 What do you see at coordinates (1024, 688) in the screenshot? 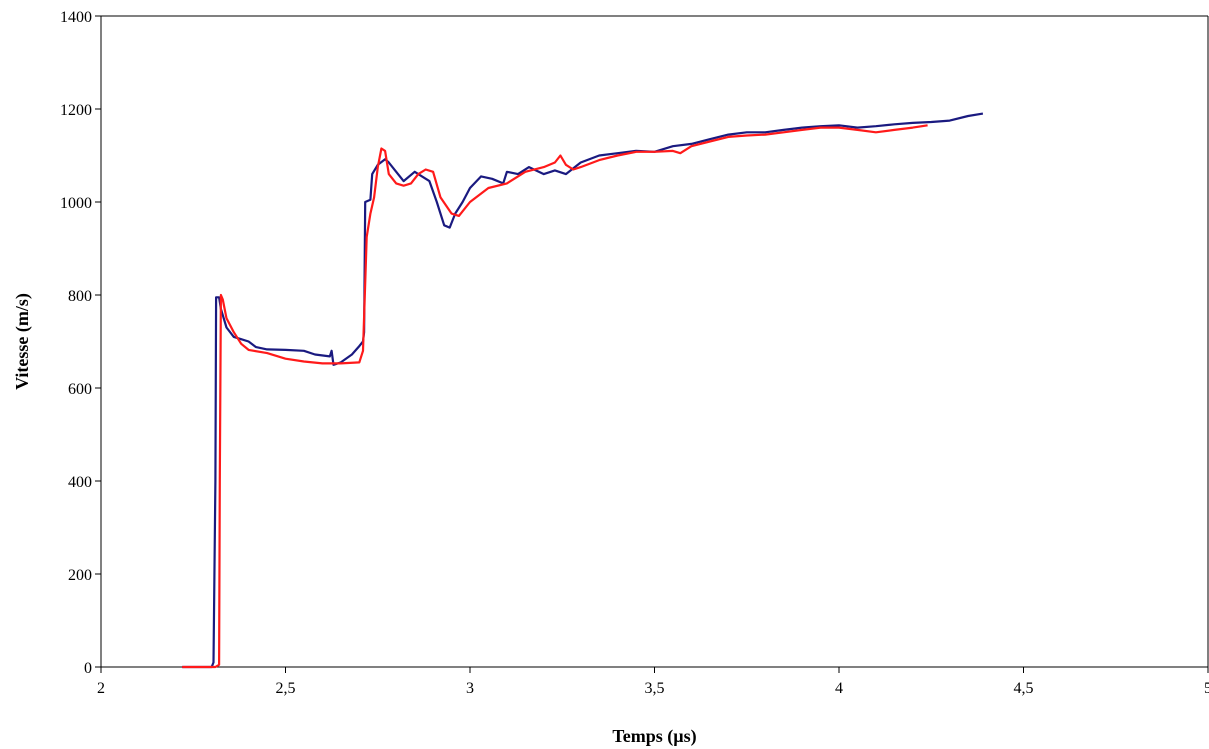
I see `x-tick-label: 4,5` at bounding box center [1024, 688].